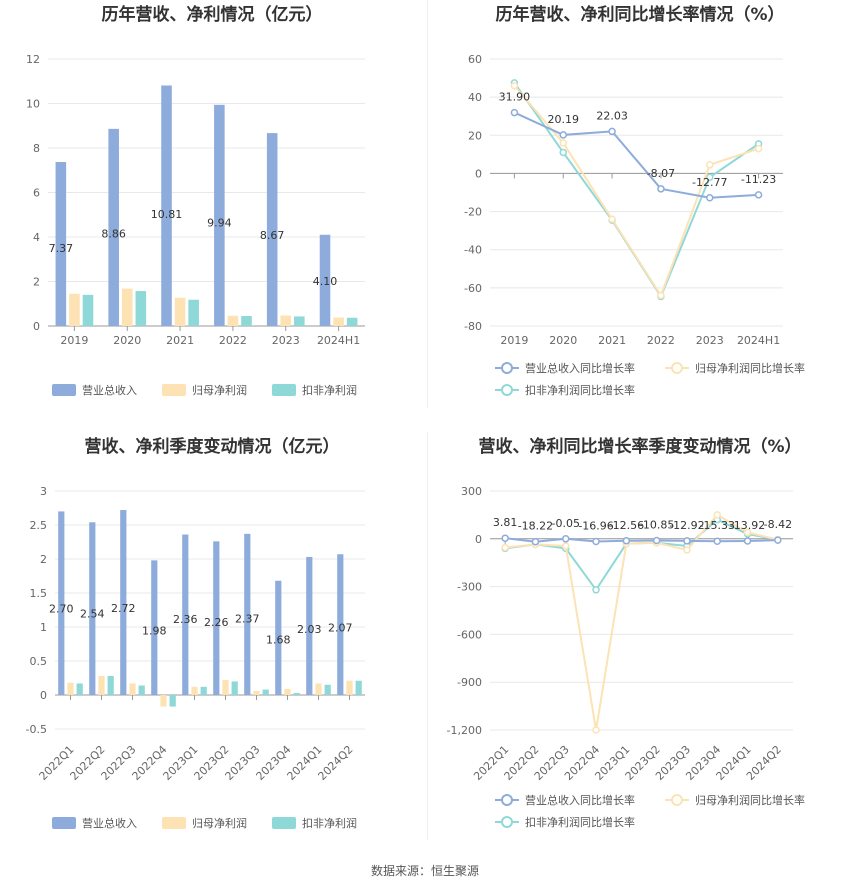 Image resolution: width=850 pixels, height=891 pixels. What do you see at coordinates (216, 622) in the screenshot?
I see `data-label: 2.26` at bounding box center [216, 622].